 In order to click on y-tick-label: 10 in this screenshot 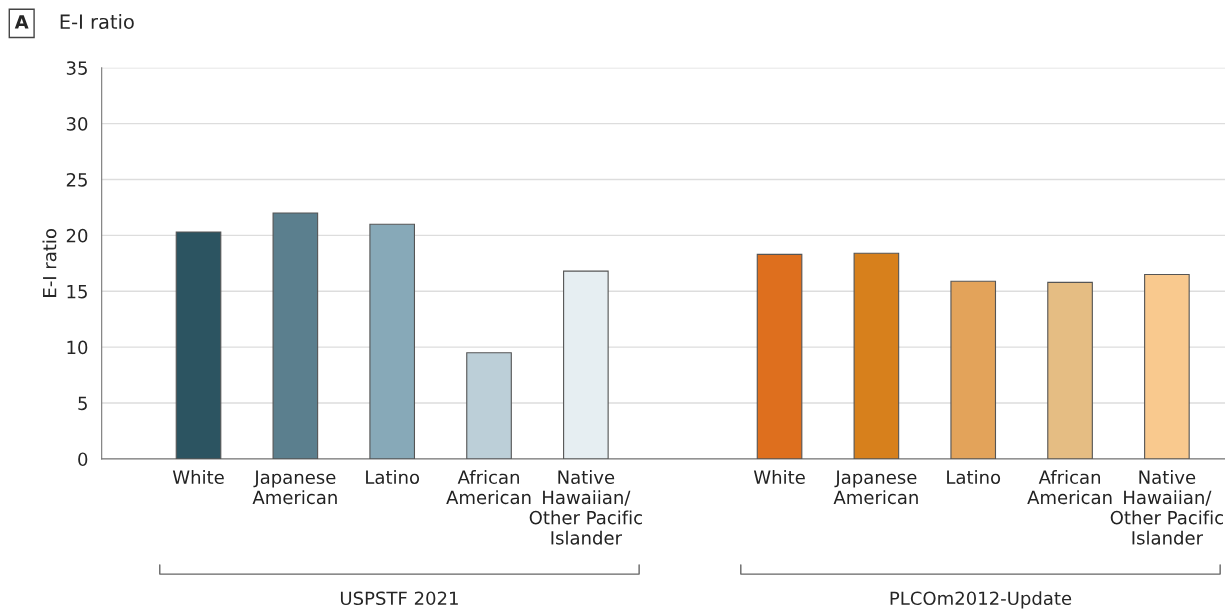, I will do `click(77, 347)`.